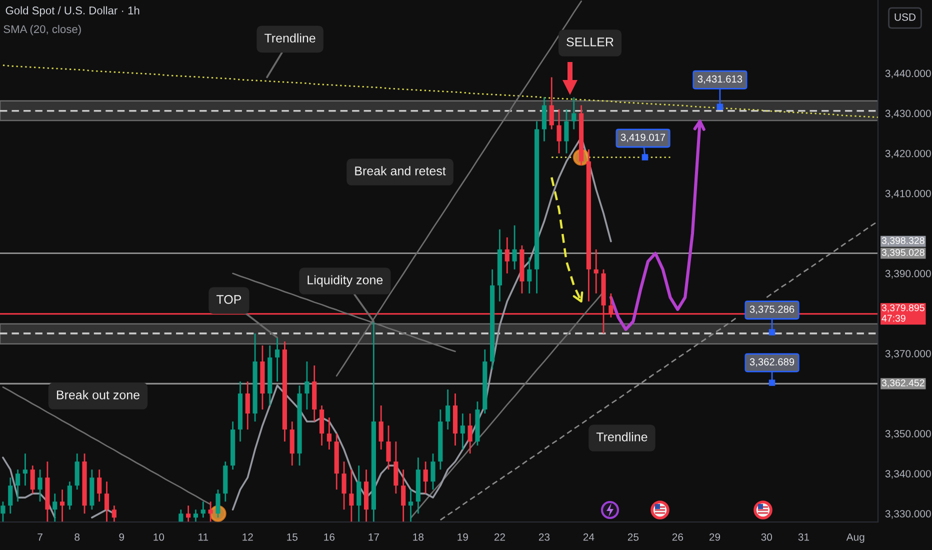  Describe the element at coordinates (633, 537) in the screenshot. I see `x-tick-label: 25` at that location.